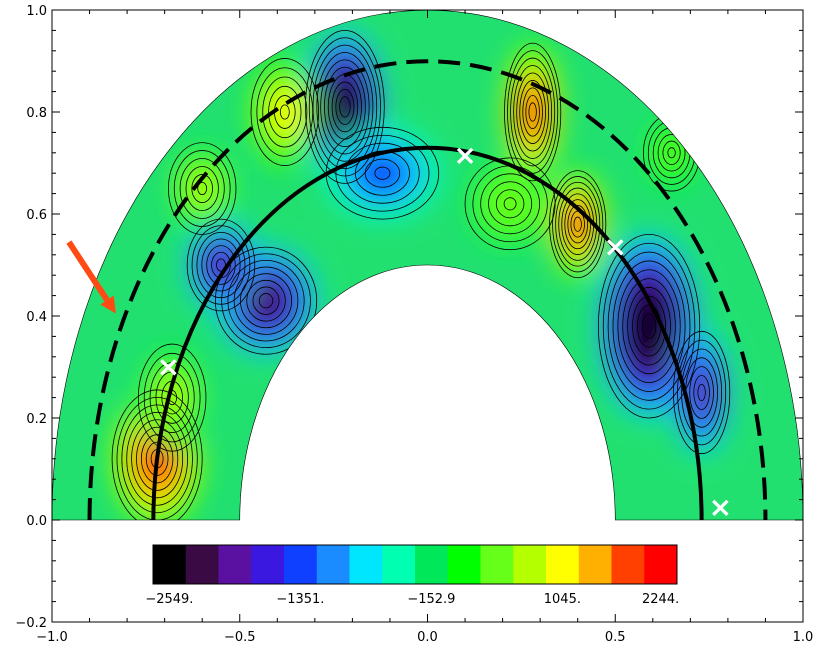 The width and height of the screenshot is (815, 649). I want to click on colorbar-label: −2549., so click(169, 599).